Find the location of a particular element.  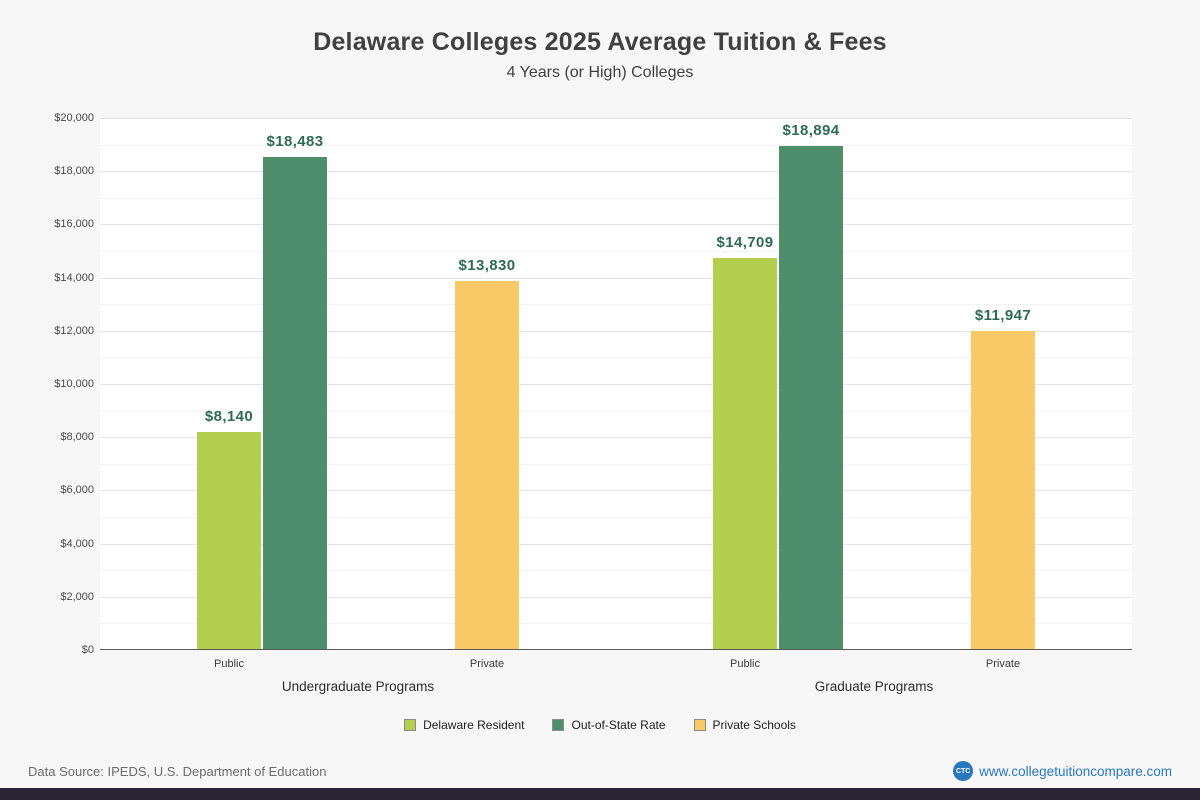

y-axis-tick-label: $16,000 is located at coordinates (74, 224).